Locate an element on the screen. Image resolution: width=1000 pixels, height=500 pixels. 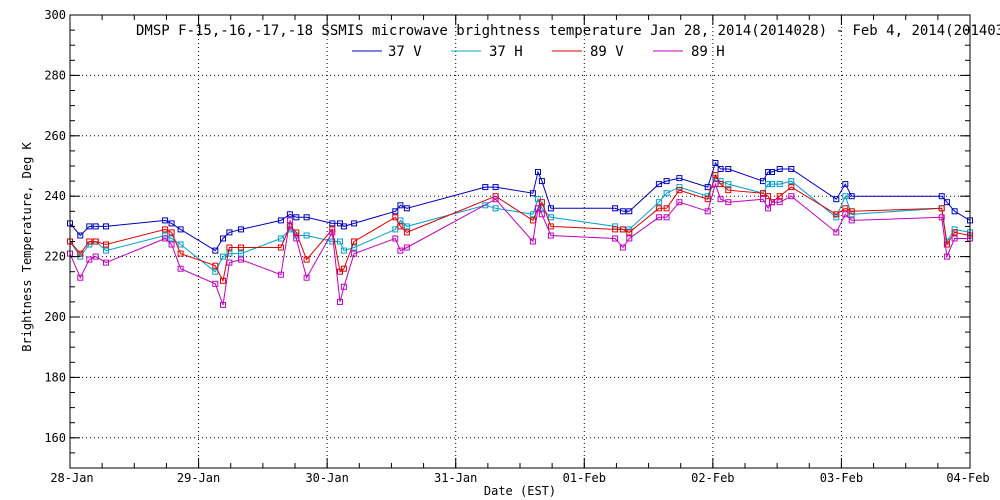
y-tick-label: 300 is located at coordinates (55, 15).